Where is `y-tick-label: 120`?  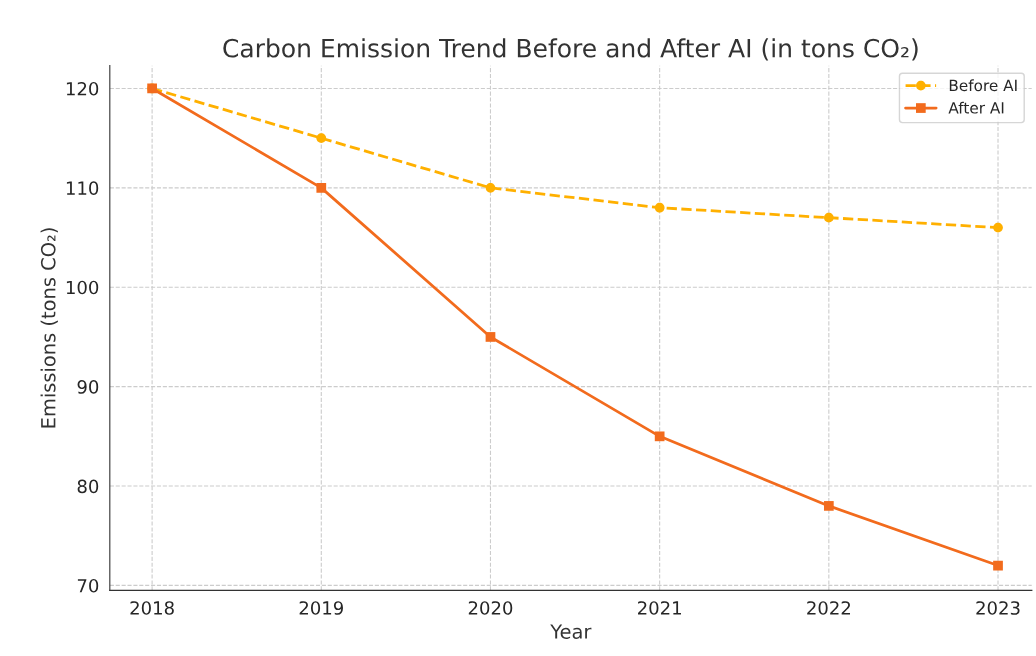
y-tick-label: 120 is located at coordinates (82, 88).